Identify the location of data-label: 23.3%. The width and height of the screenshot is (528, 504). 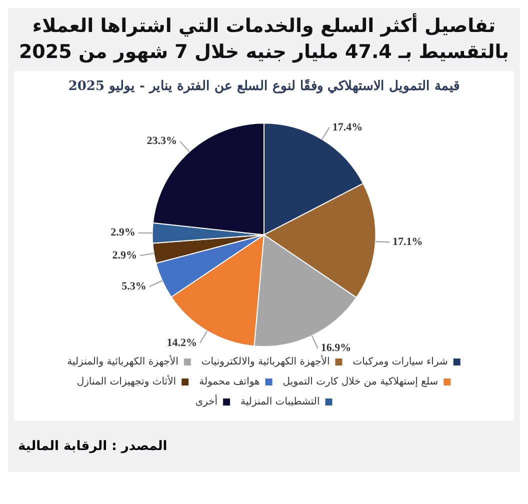
(161, 141).